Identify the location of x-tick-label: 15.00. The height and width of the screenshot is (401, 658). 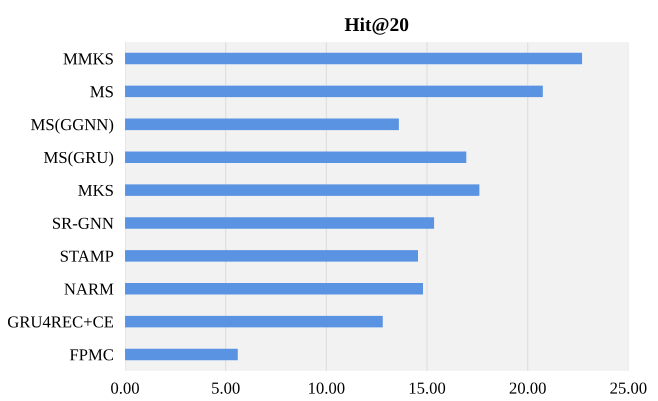
(428, 388).